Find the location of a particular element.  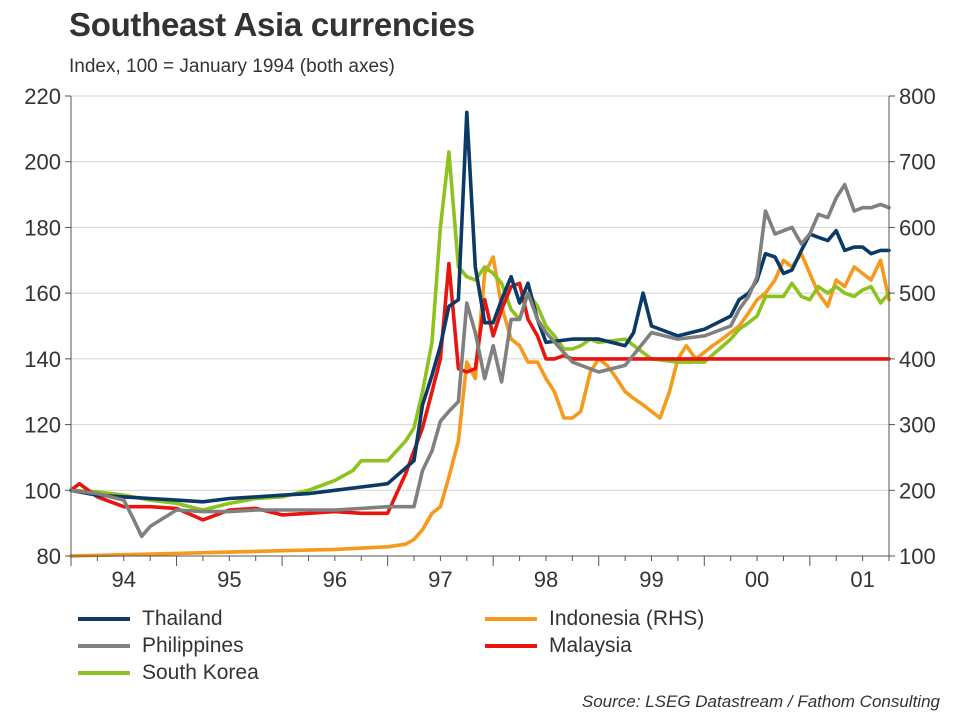

legend-label-indonesia: Indonesia (RHS) is located at coordinates (627, 618).